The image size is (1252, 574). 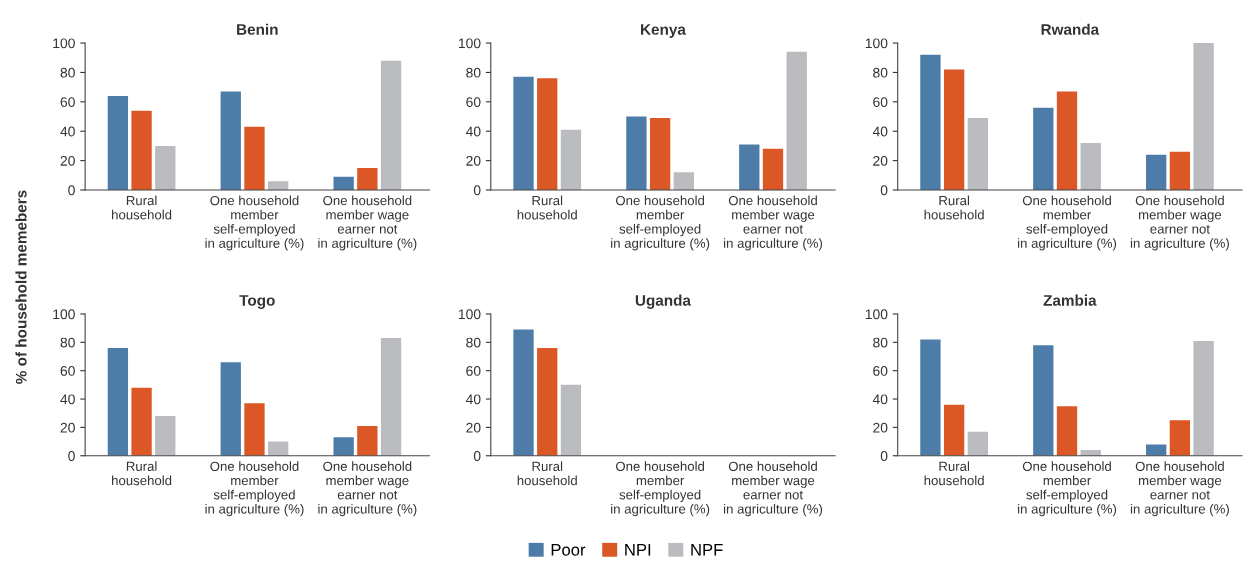 What do you see at coordinates (1070, 300) in the screenshot?
I see `chart-title: Zambia` at bounding box center [1070, 300].